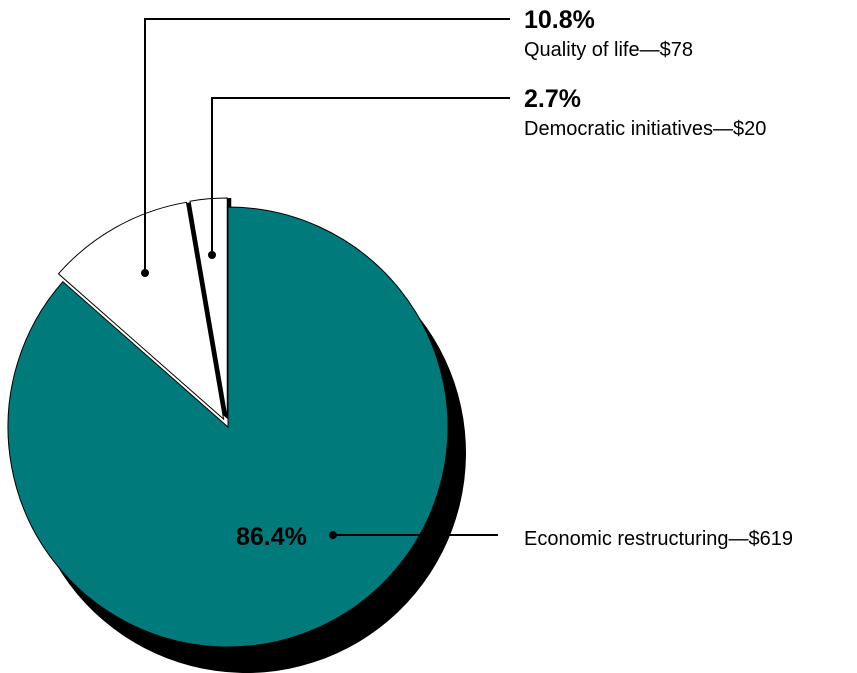  What do you see at coordinates (645, 129) in the screenshot?
I see `category-label-democratic-initiatives: Democratic initiatives—$20` at bounding box center [645, 129].